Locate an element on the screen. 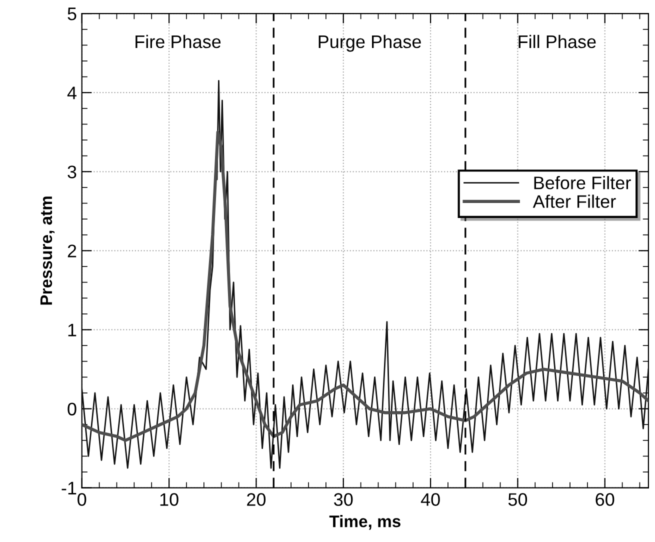 The height and width of the screenshot is (542, 655). x-tick-label: 30 is located at coordinates (343, 499).